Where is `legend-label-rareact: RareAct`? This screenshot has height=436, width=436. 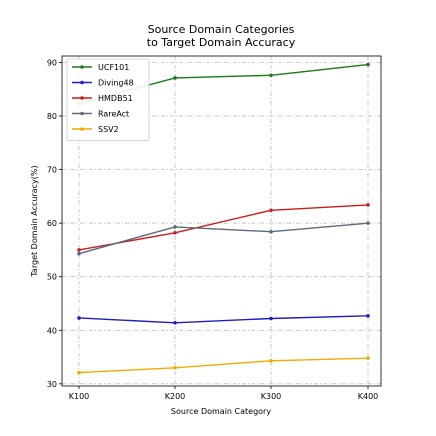 legend-label-rareact: RareAct is located at coordinates (113, 114).